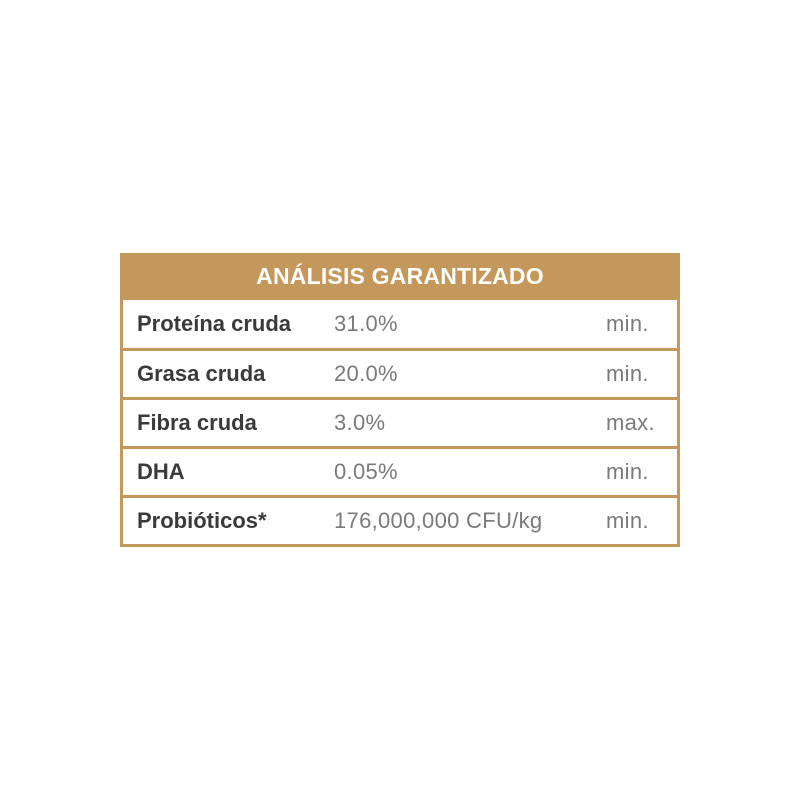 The height and width of the screenshot is (800, 800). I want to click on row-label: Grasa cruda, so click(201, 373).